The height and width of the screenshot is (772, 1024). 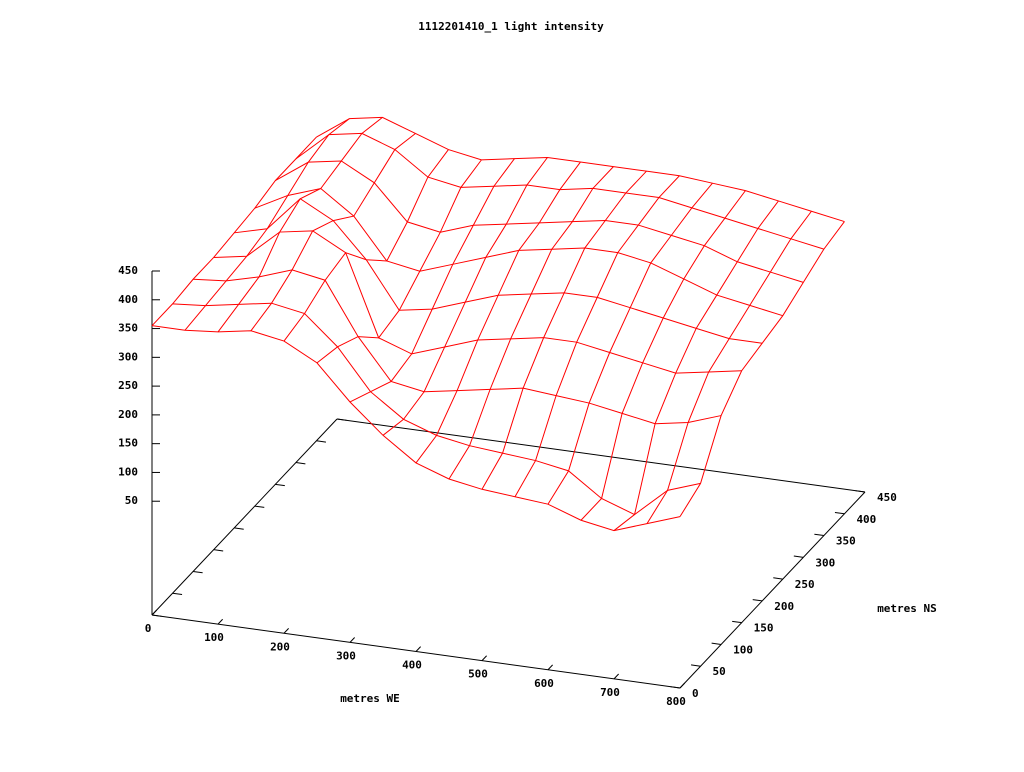 I want to click on x-tick-label: 100, so click(x=214, y=637).